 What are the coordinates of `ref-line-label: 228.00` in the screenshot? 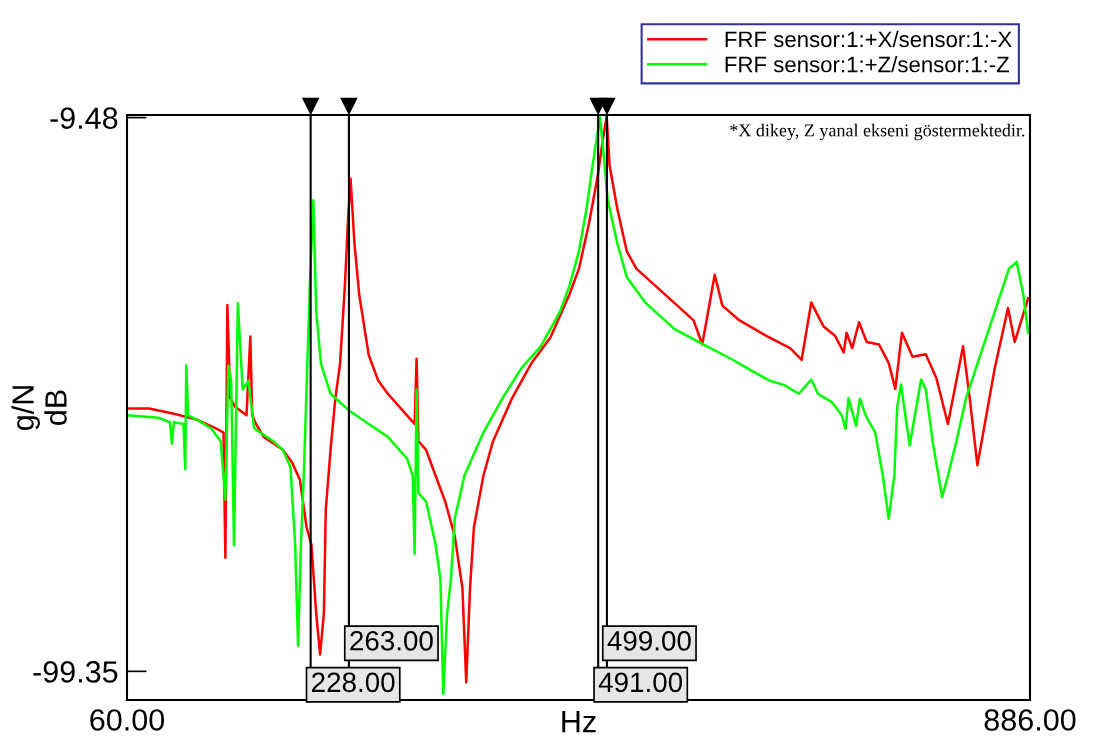 It's located at (353, 682).